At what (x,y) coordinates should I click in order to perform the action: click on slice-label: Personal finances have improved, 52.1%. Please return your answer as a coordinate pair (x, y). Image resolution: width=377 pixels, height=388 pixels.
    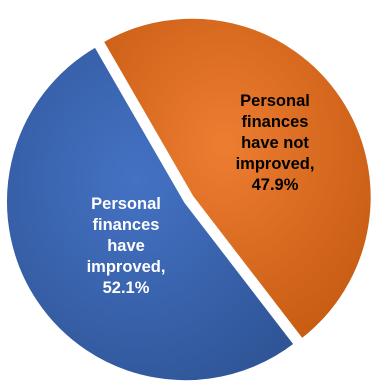
    Looking at the image, I should click on (126, 246).